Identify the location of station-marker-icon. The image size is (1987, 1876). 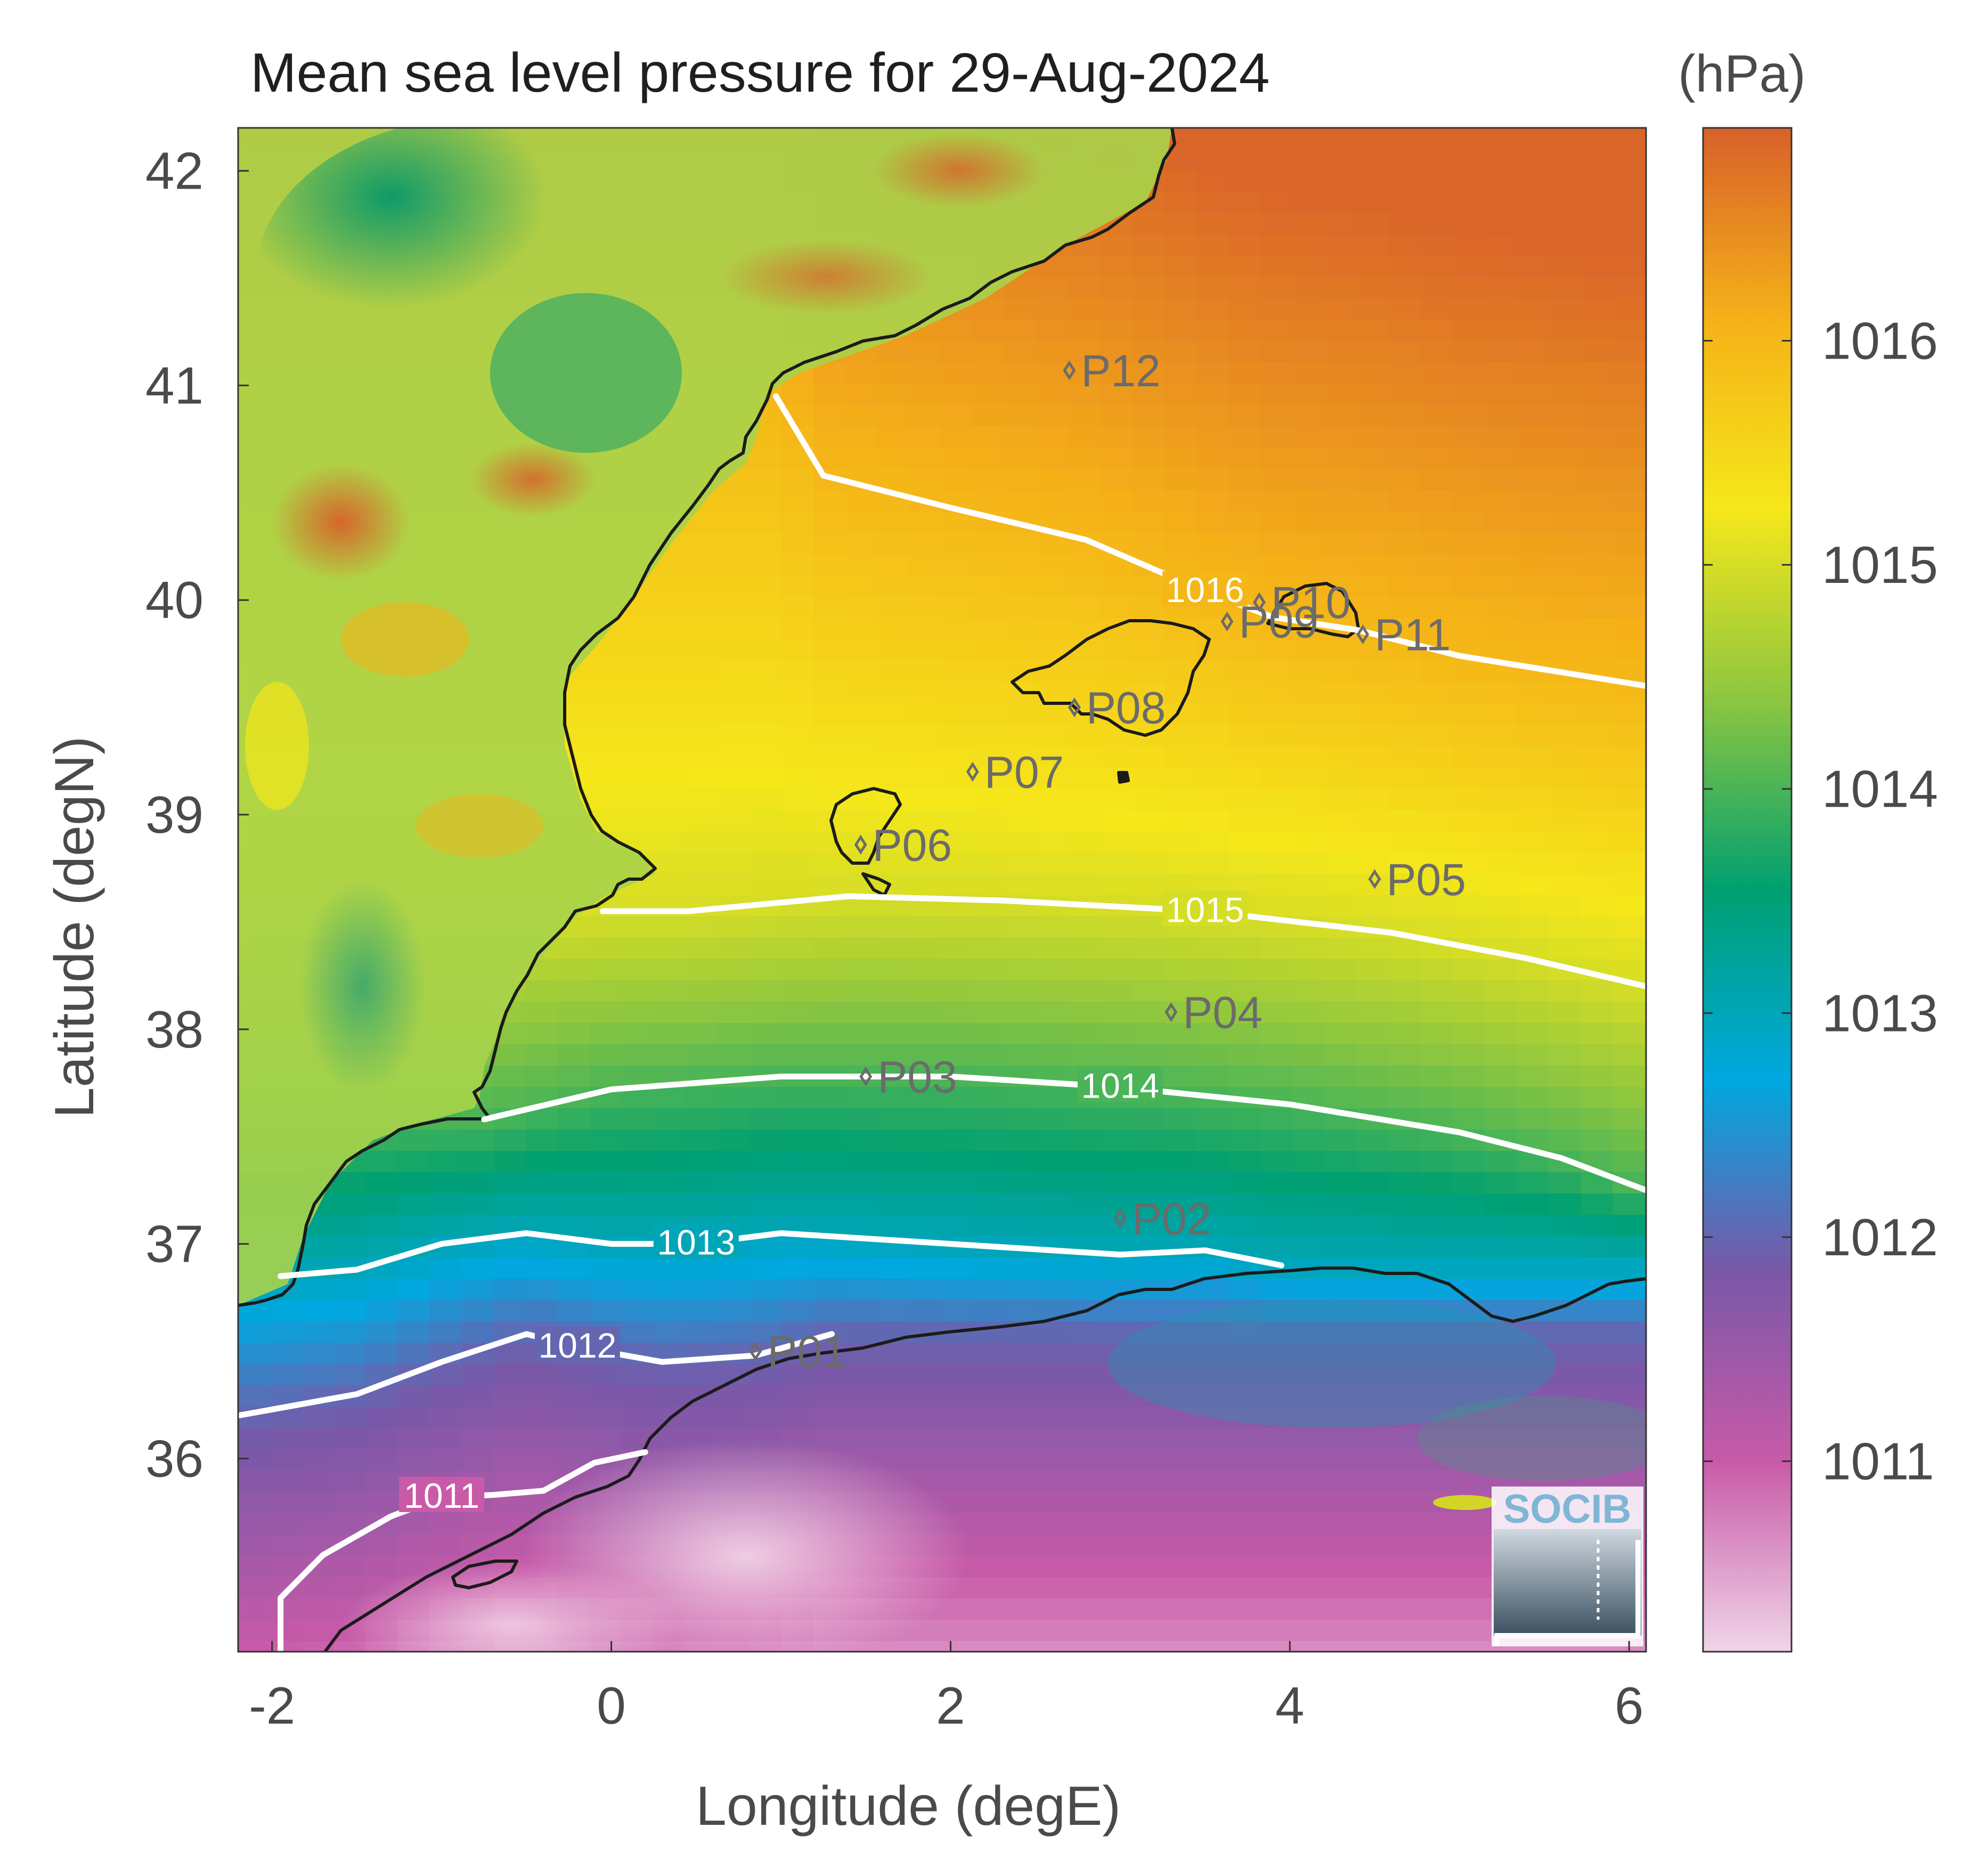
(1363, 634).